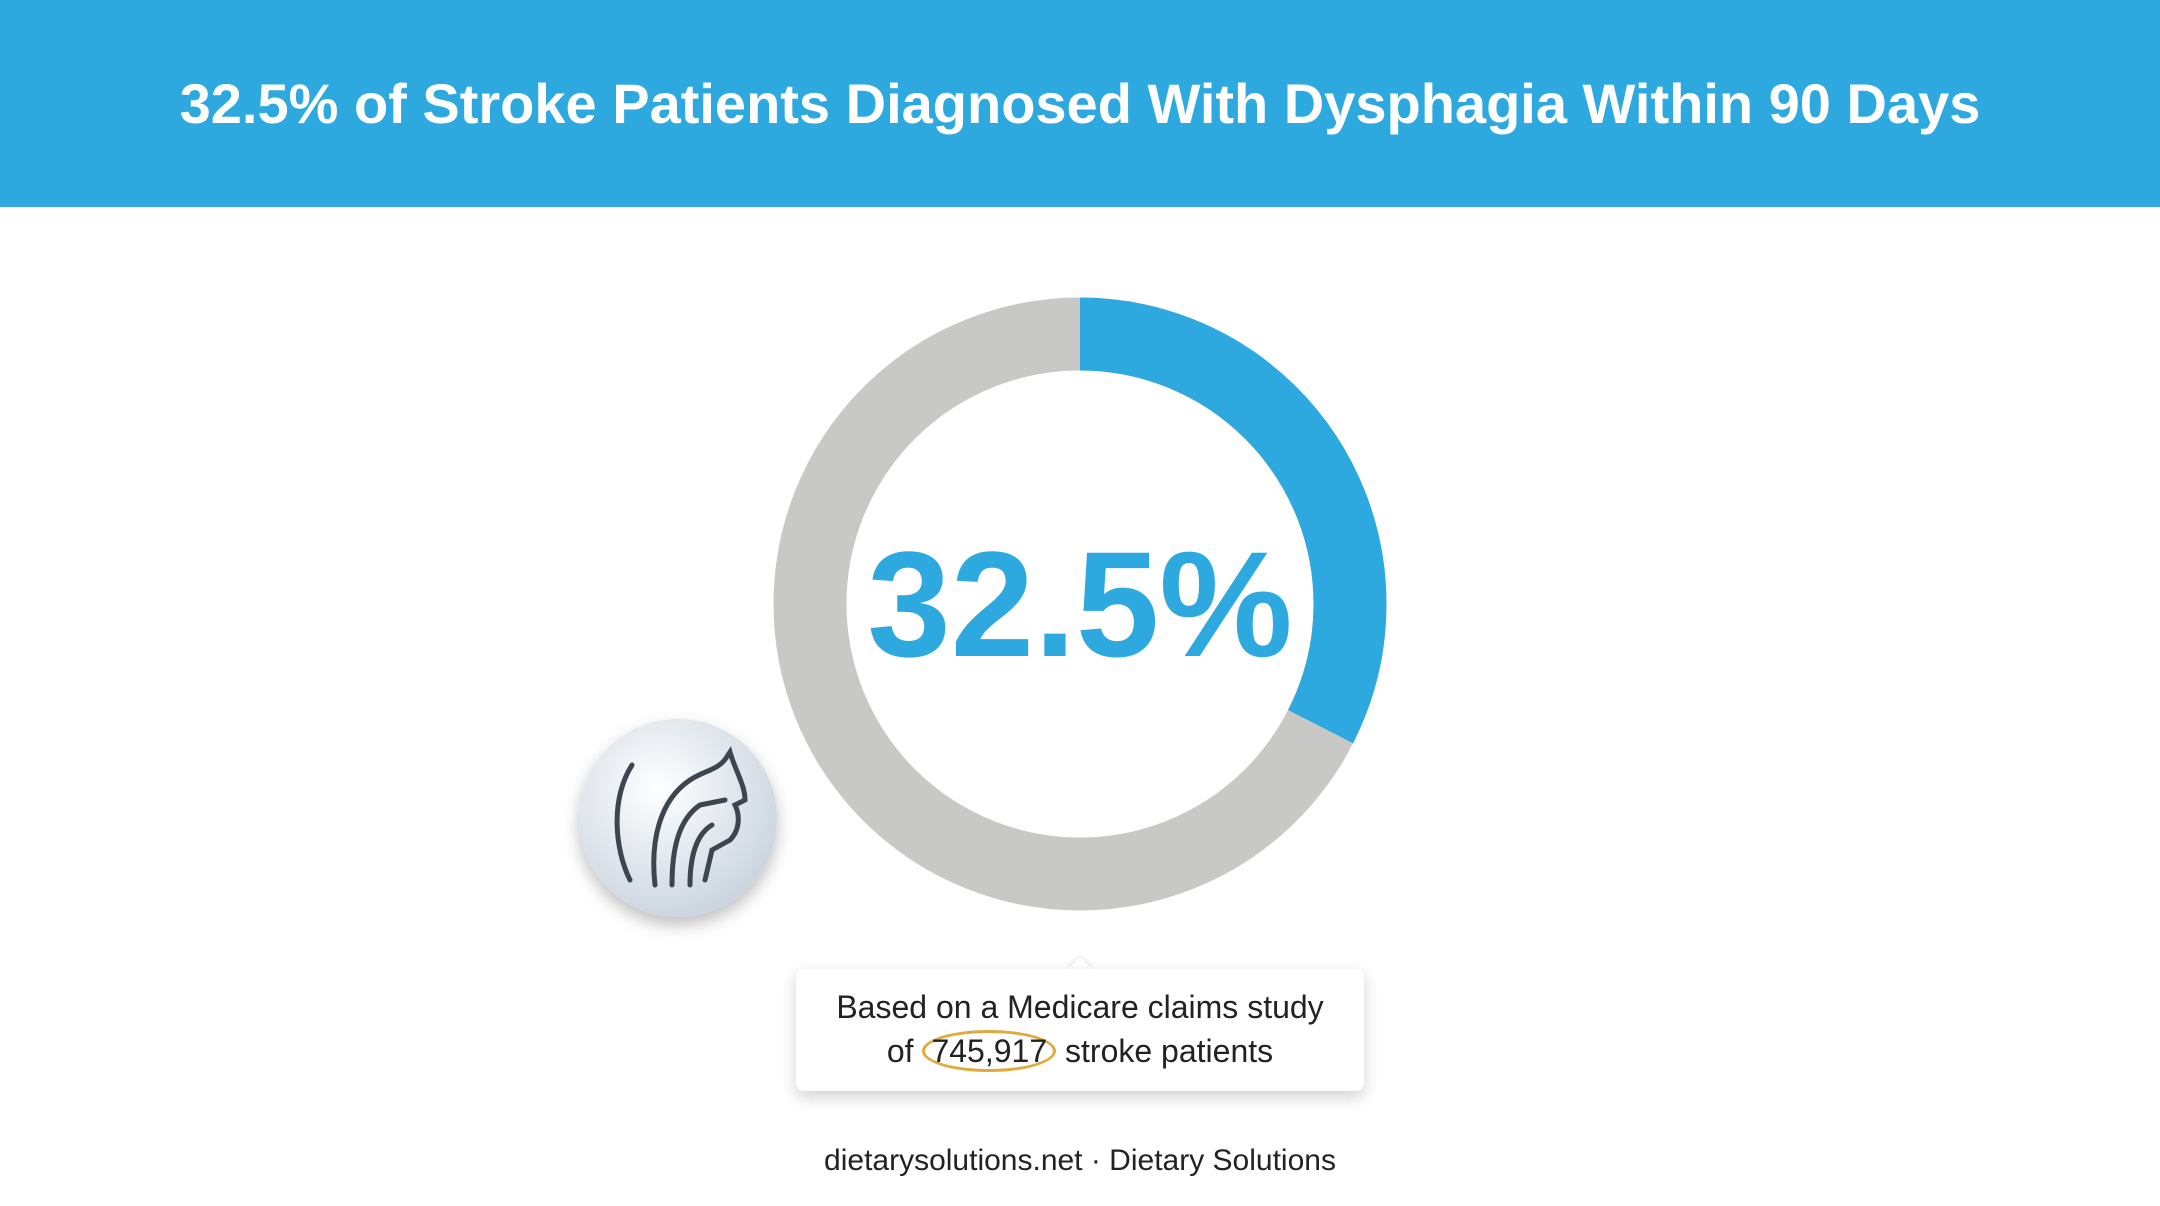  I want to click on source: dietarysolutions.net · Dietary Solutions, so click(1080, 1160).